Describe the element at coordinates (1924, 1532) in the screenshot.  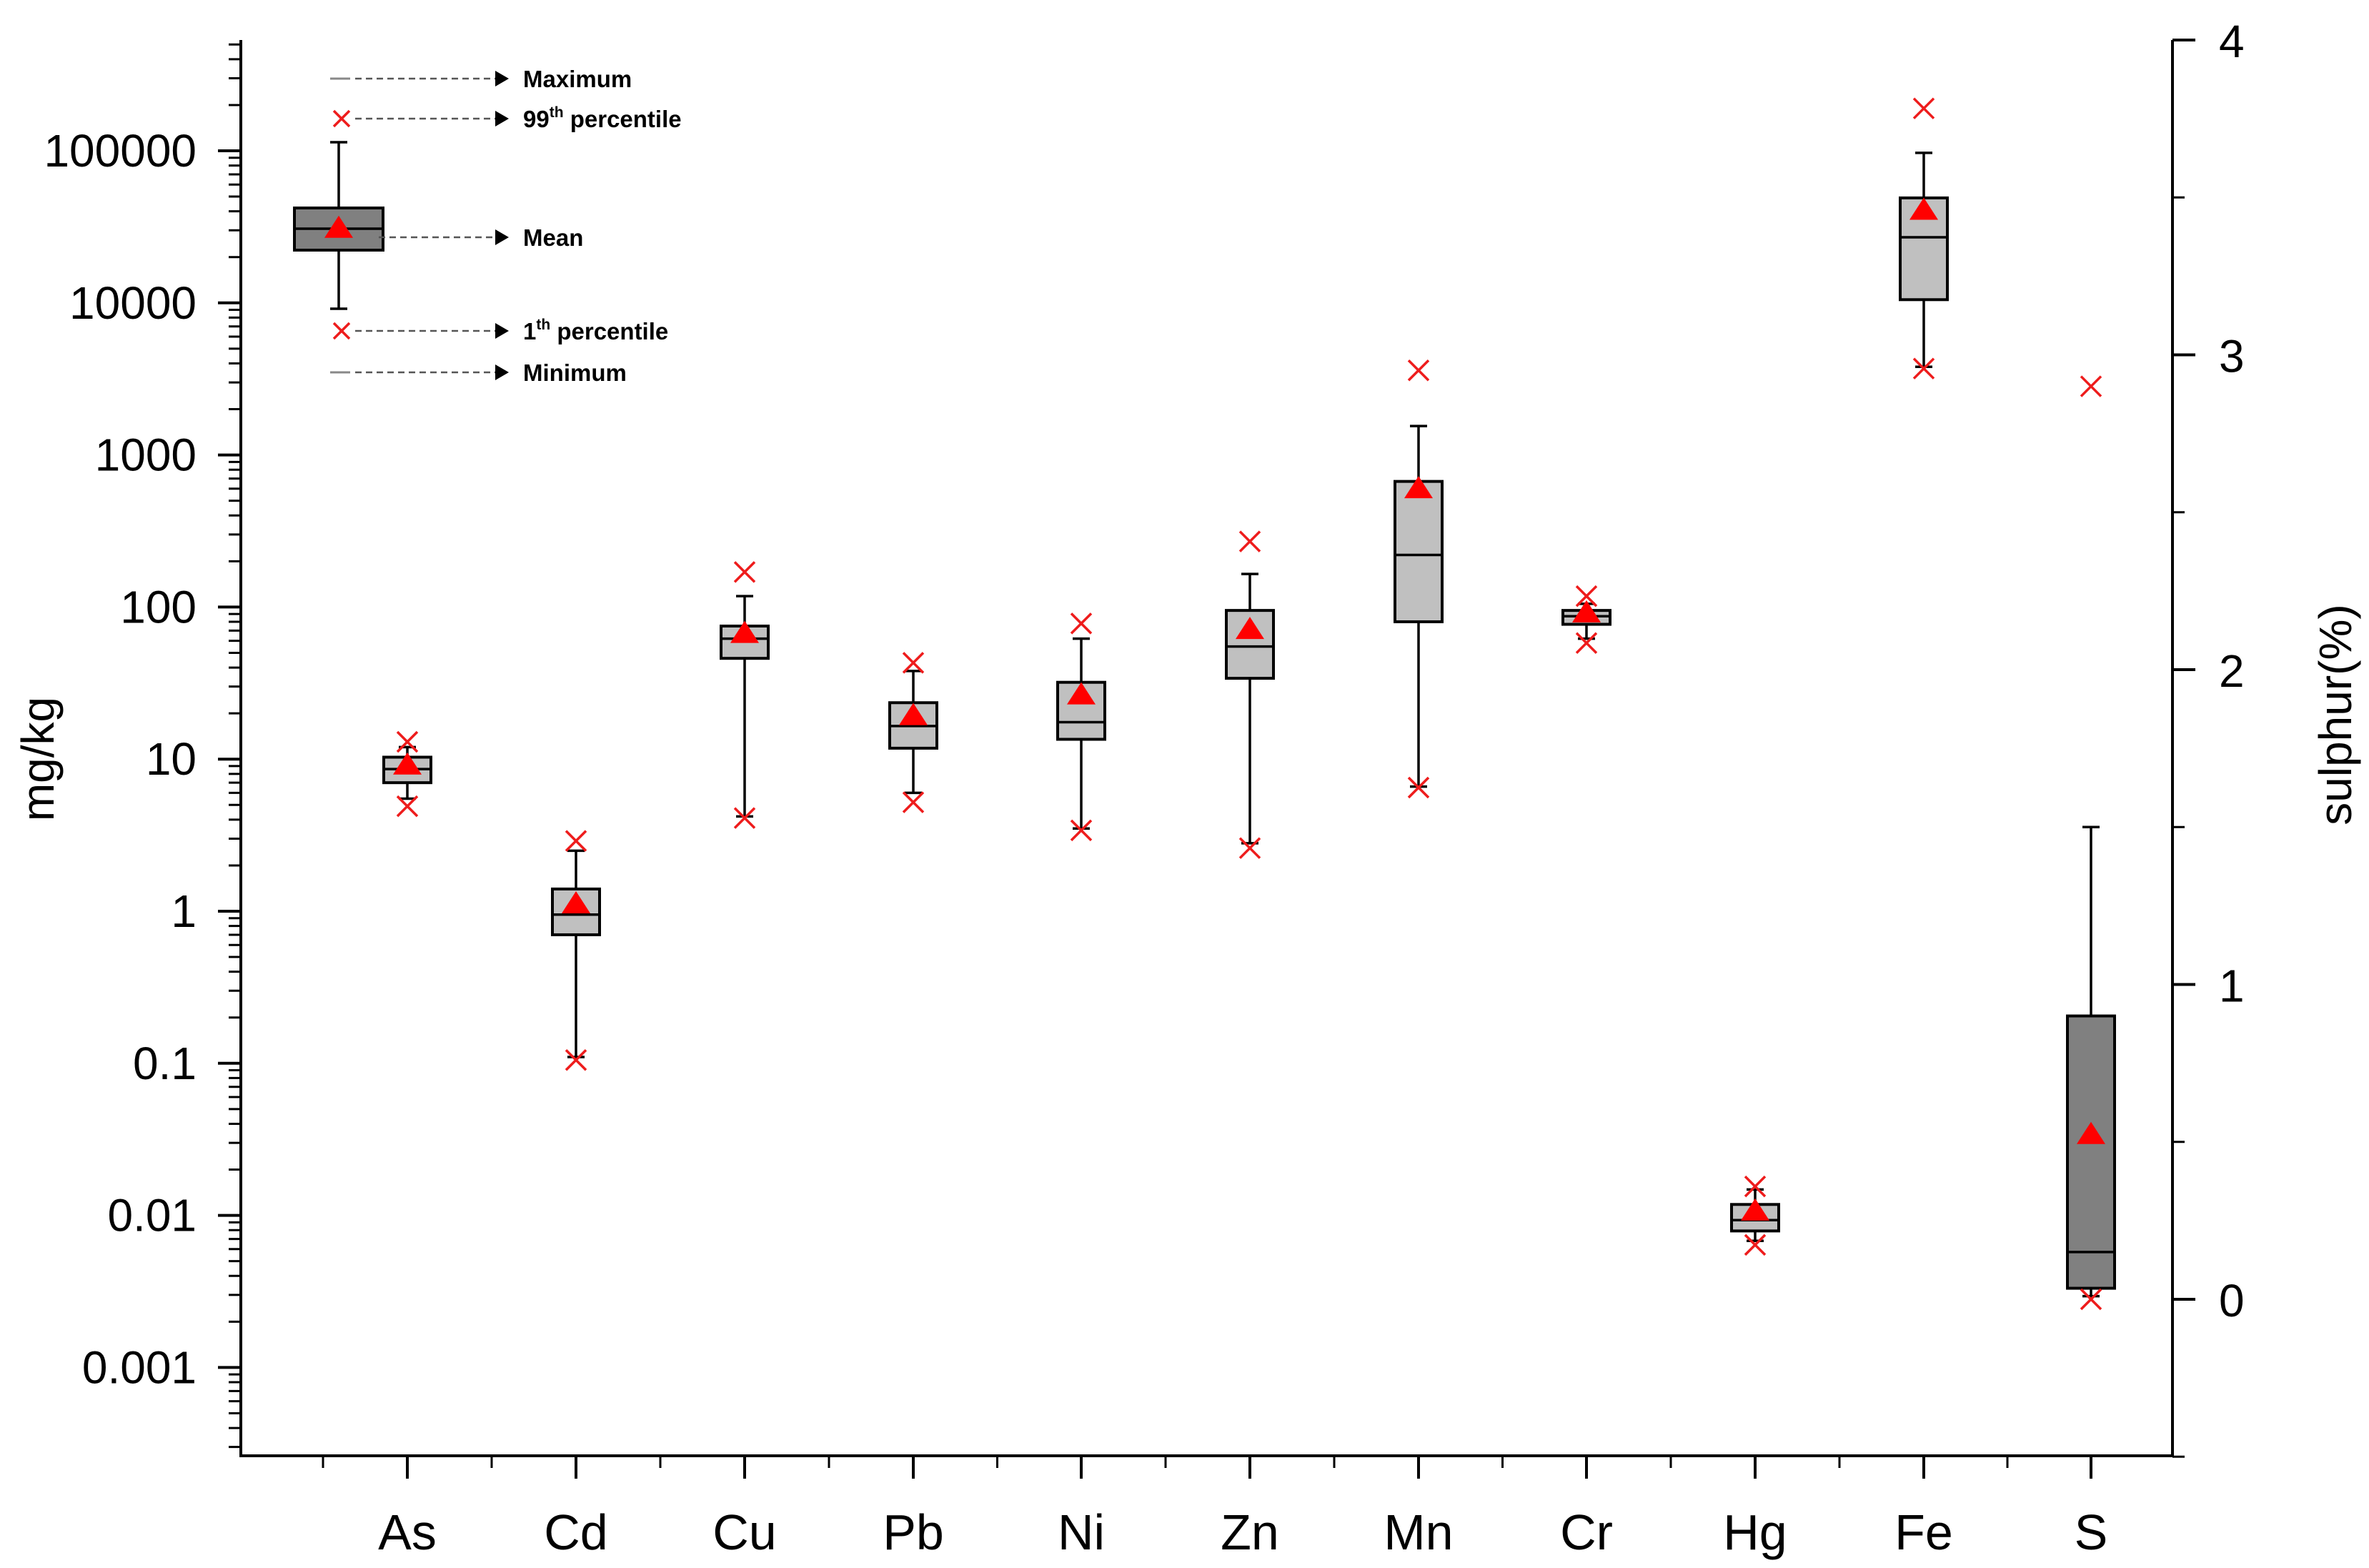
I see `x-tick-label: Fe` at that location.